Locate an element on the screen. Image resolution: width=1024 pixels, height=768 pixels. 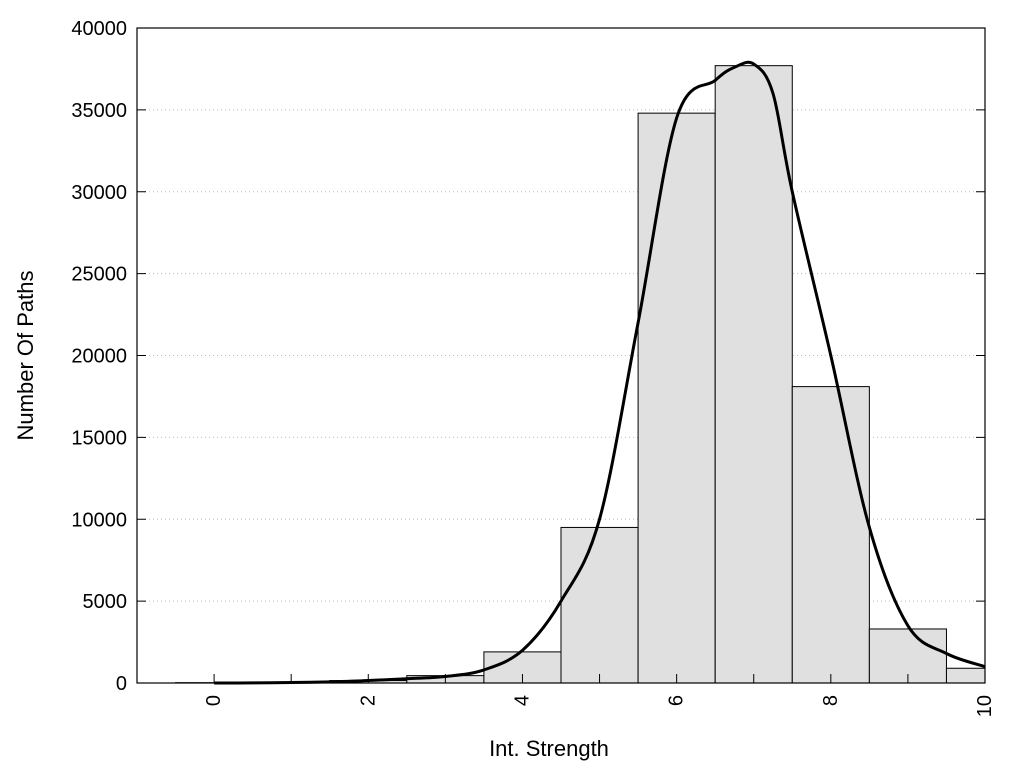
x-tick-label: 4 is located at coordinates (522, 700).